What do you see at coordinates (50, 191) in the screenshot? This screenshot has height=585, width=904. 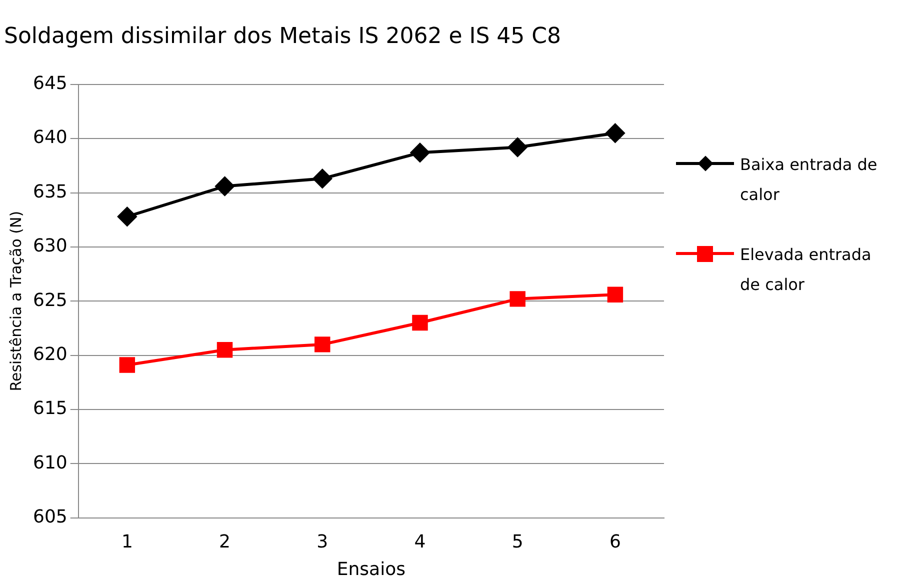 I see `y-tick-label: 635` at bounding box center [50, 191].